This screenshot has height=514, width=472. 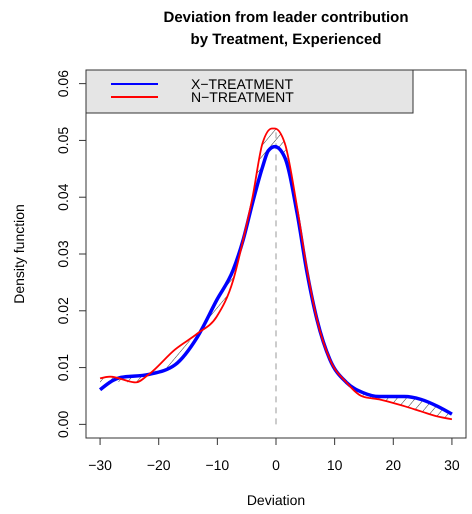 I want to click on legend-label: N−TREATMENT, so click(x=242, y=97).